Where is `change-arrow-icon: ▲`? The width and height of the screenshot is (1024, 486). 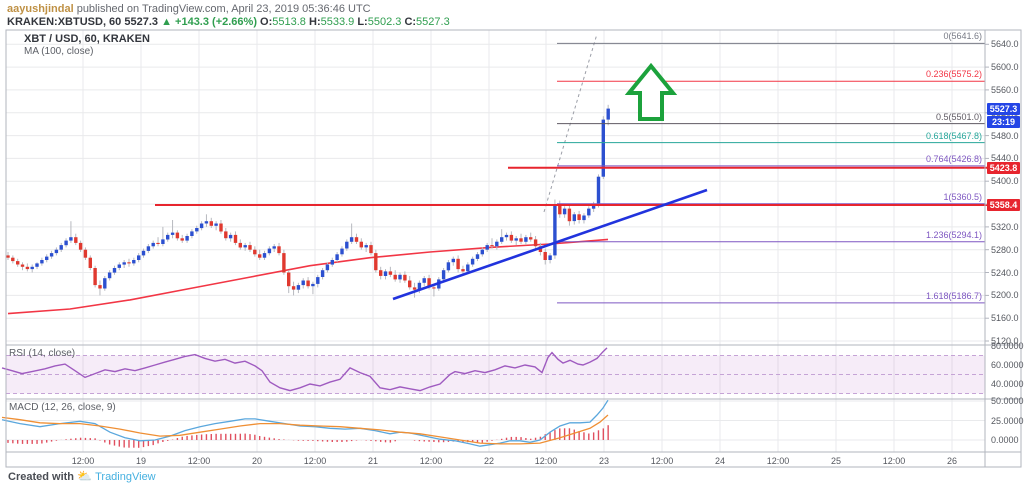 change-arrow-icon: ▲ is located at coordinates (166, 22).